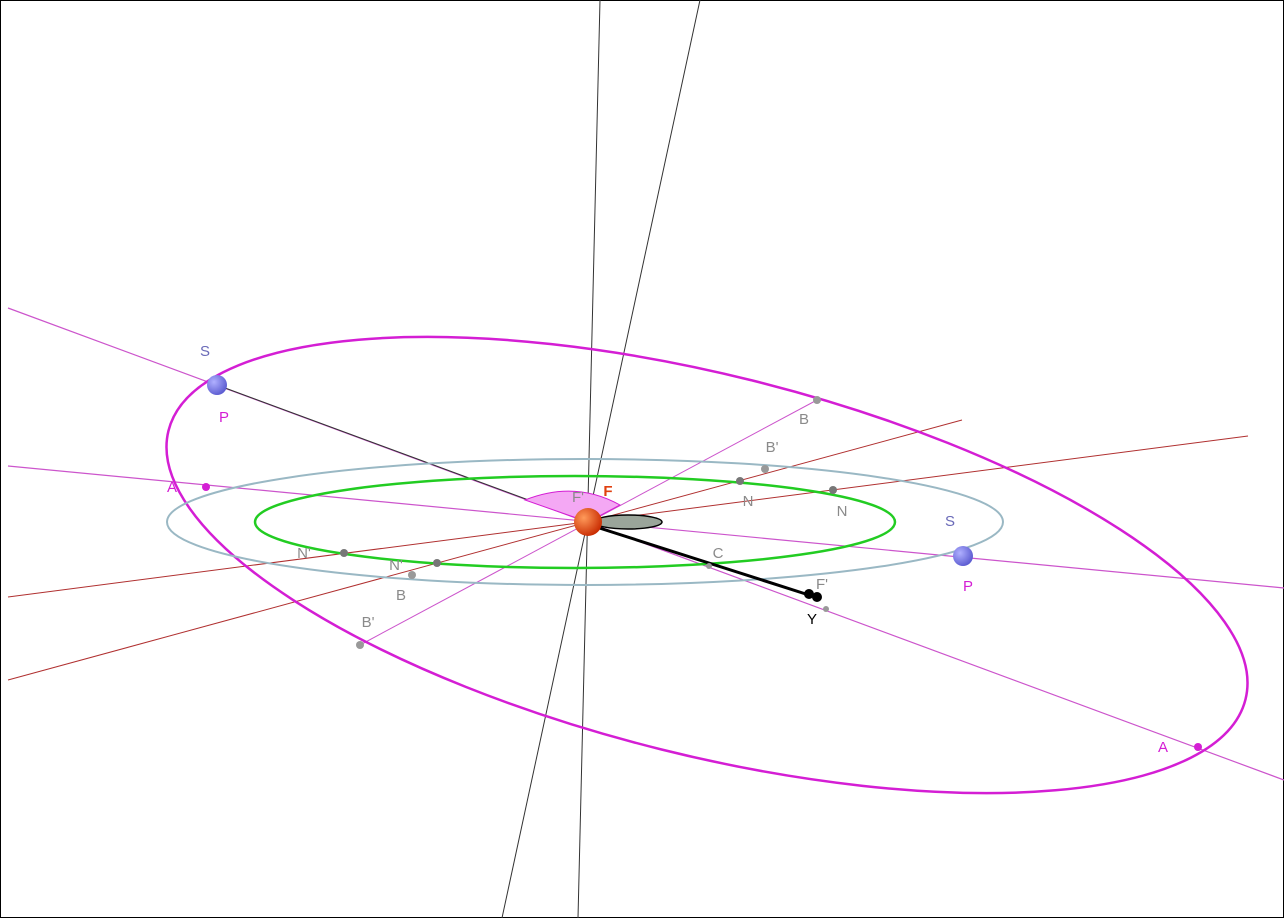 The height and width of the screenshot is (918, 1284). Describe the element at coordinates (701, 560) in the screenshot. I see `vector` at that location.